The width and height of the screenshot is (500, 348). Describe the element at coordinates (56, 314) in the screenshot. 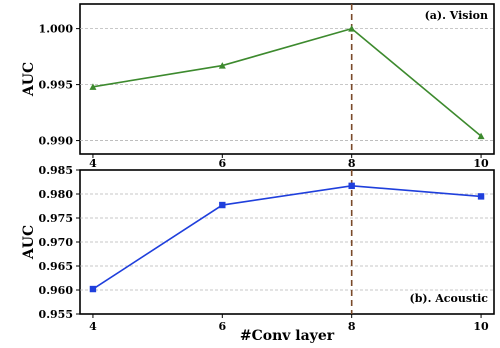

I see `y-tick-label: 0.955` at that location.